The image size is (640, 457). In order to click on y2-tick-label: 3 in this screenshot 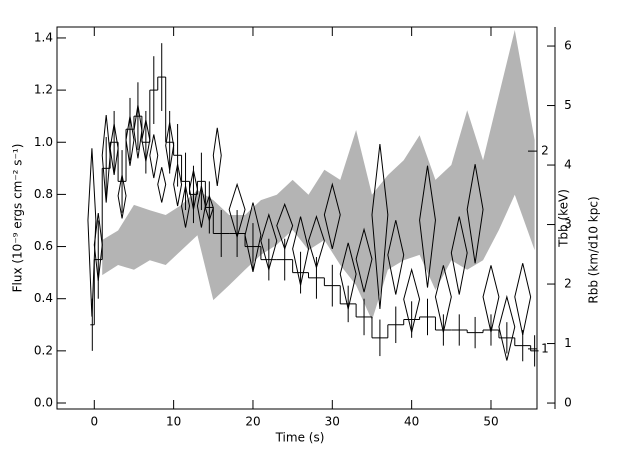, I will do `click(568, 224)`.